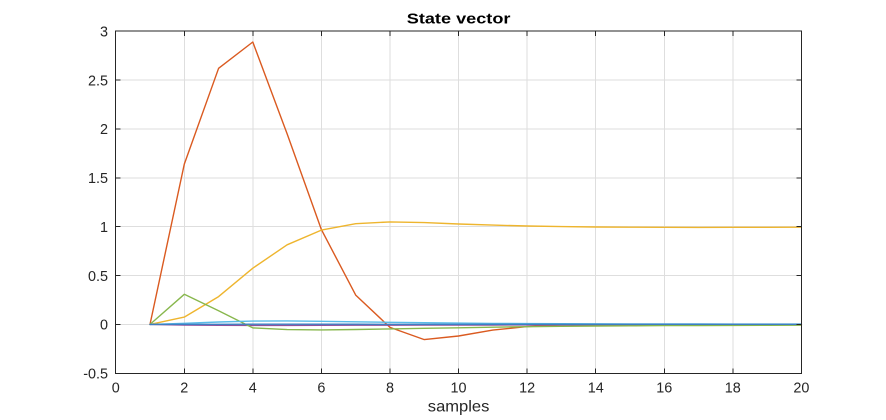 This screenshot has width=886, height=420. Describe the element at coordinates (95, 375) in the screenshot. I see `svg-text: -0.5` at that location.